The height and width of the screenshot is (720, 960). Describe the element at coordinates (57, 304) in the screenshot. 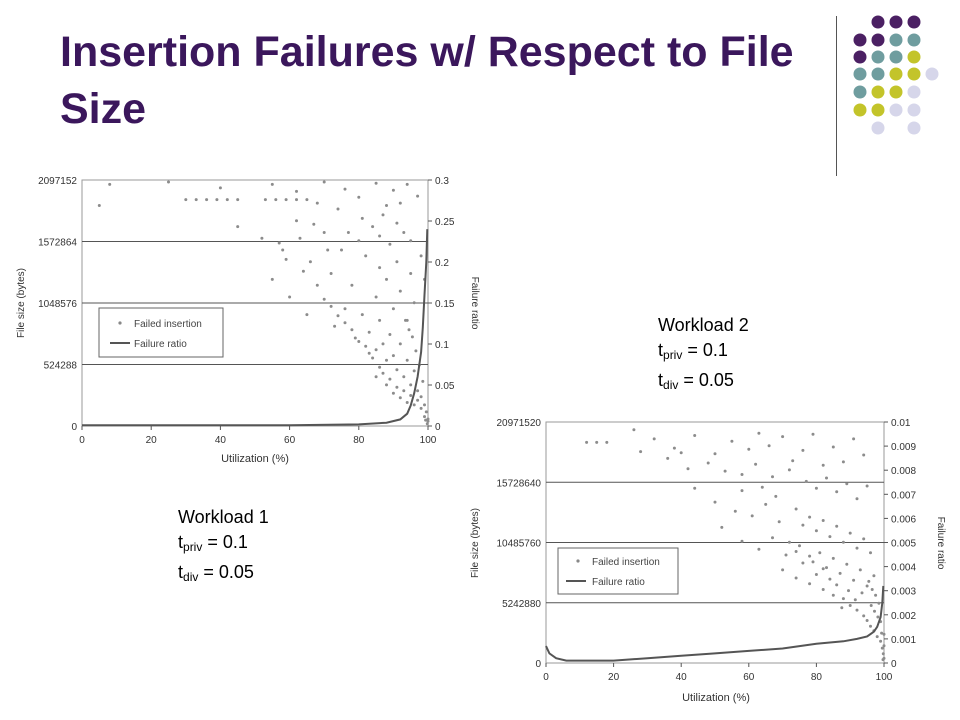

I see `y-tick-label: 1048576` at that location.